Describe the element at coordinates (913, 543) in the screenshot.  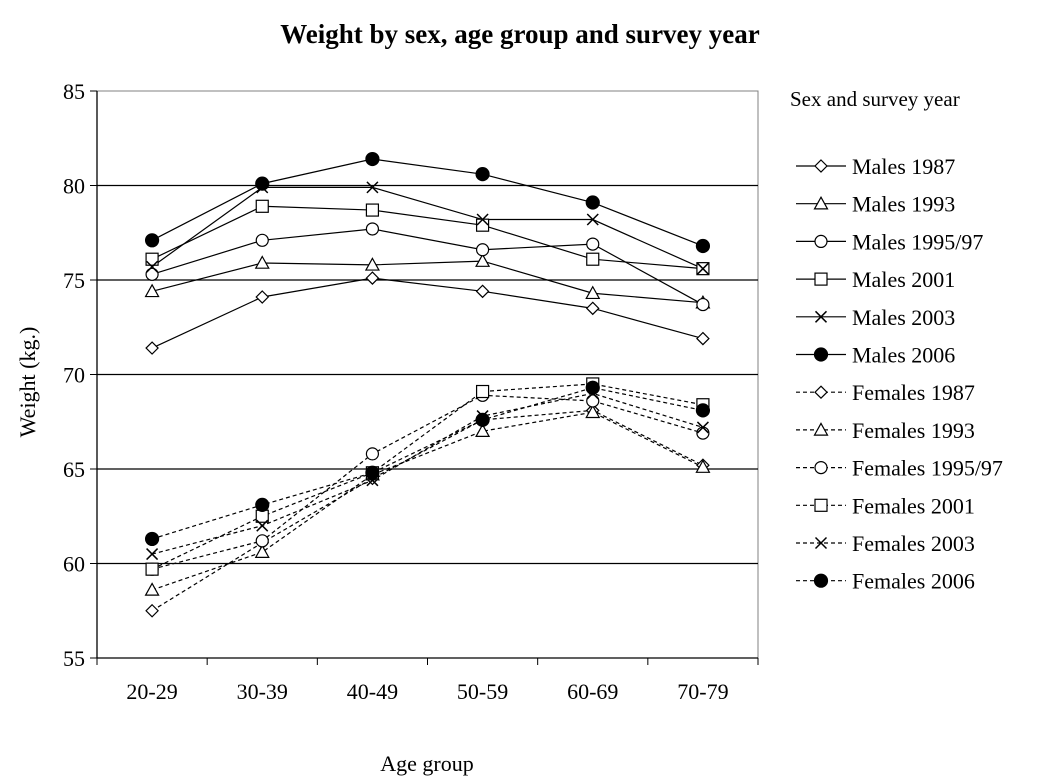
I see `legend-label: Females 2003` at that location.